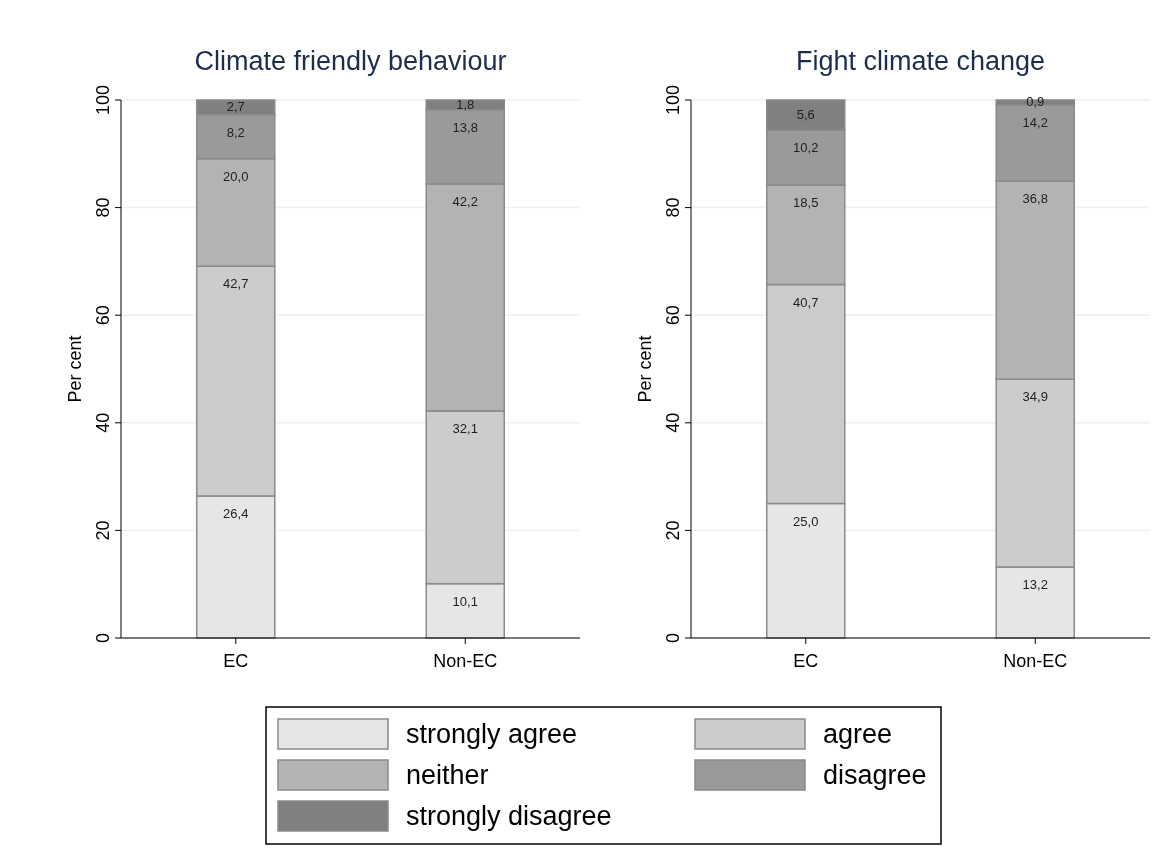 Image resolution: width=1175 pixels, height=857 pixels. Describe the element at coordinates (235, 107) in the screenshot. I see `data-label: 2,7` at that location.